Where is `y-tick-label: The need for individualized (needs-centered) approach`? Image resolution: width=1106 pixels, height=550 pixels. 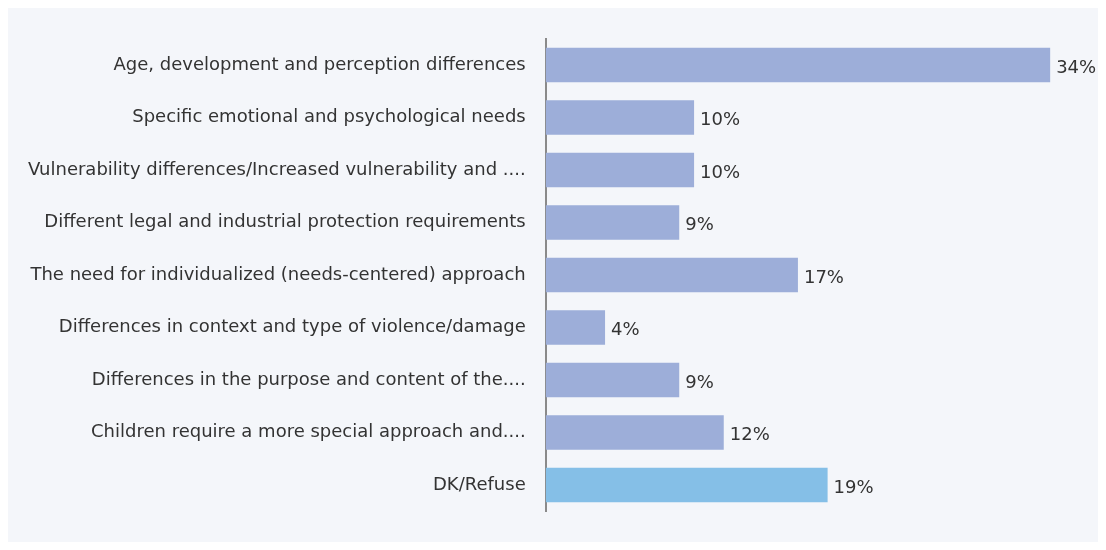 y-tick-label: The need for individualized (needs-centered) approach is located at coordinates (277, 273).